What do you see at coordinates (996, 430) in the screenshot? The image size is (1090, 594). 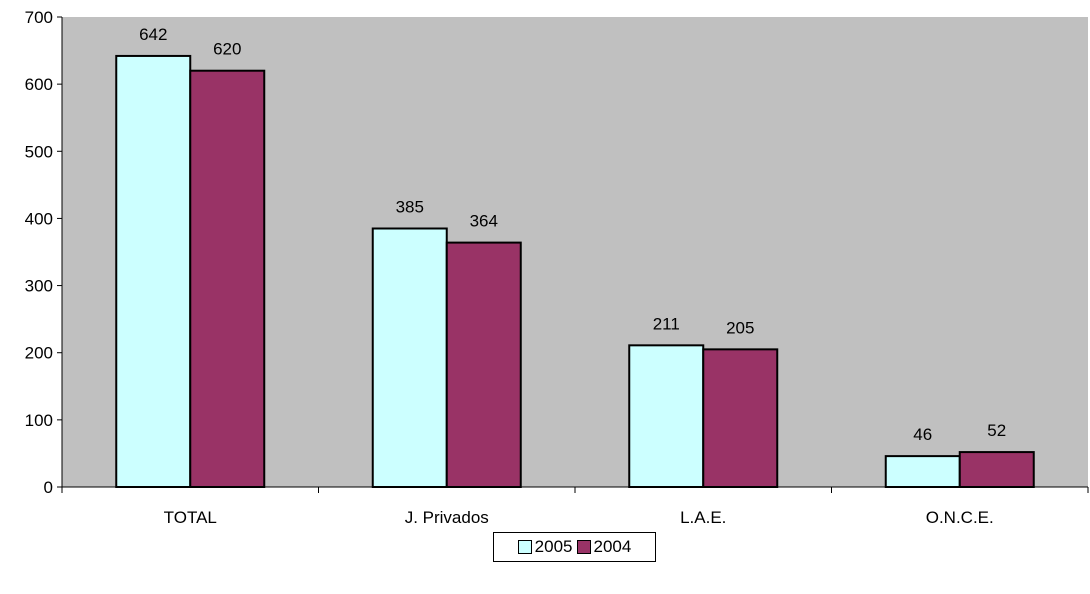 I see `data-label-2004-3: 52` at bounding box center [996, 430].